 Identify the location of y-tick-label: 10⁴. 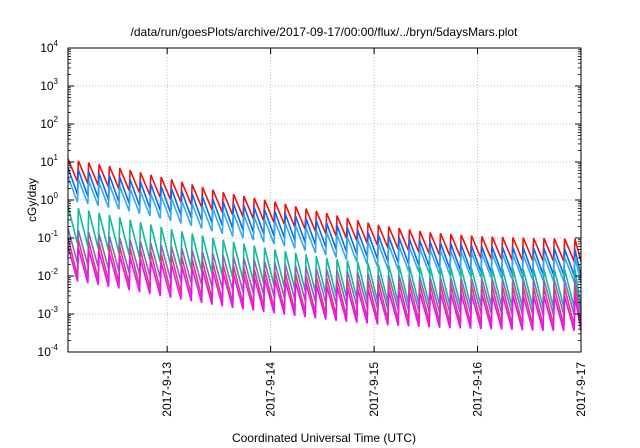
(49, 47).